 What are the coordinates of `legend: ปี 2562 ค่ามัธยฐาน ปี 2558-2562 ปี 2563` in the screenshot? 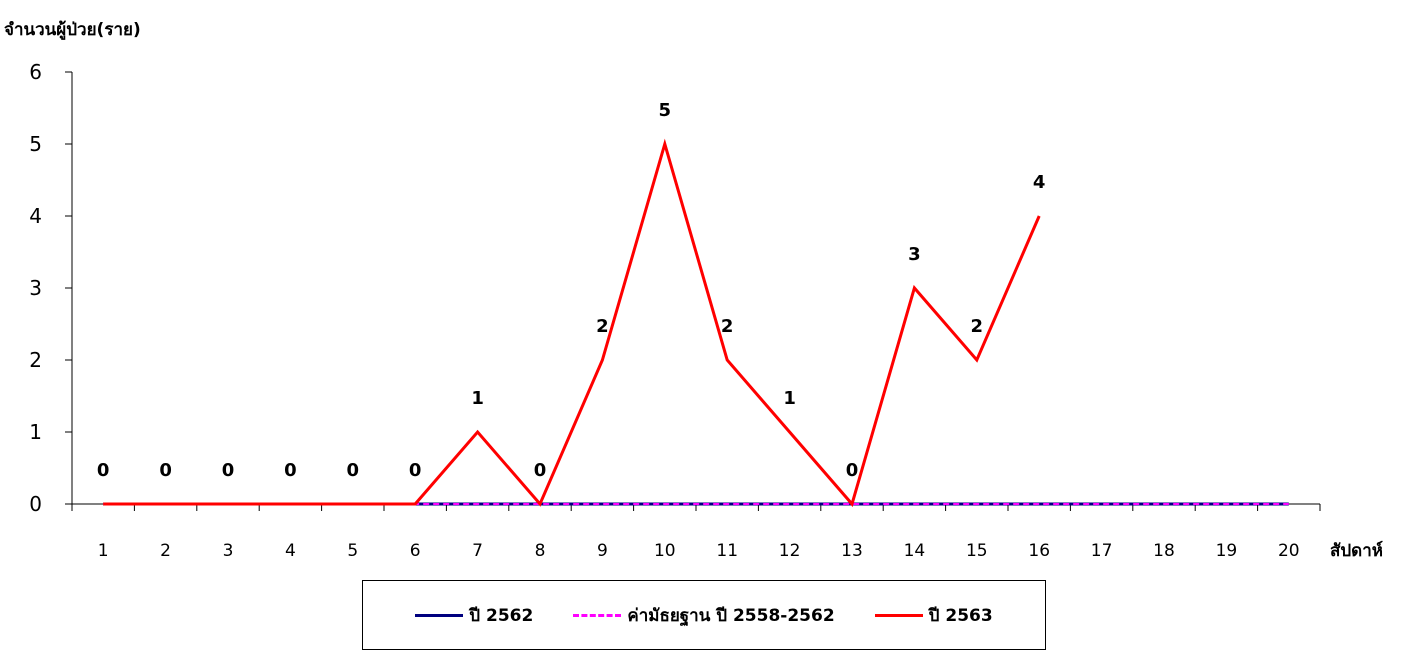 It's located at (704, 615).